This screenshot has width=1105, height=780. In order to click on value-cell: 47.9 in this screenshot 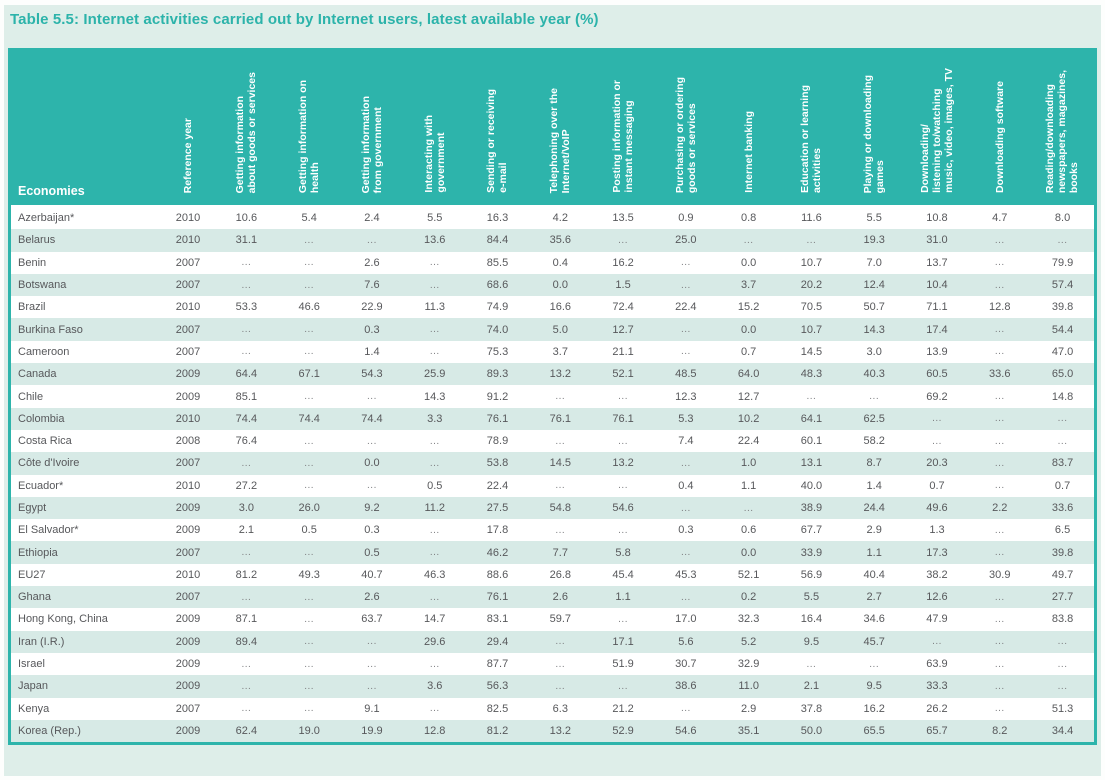, I will do `click(937, 619)`.